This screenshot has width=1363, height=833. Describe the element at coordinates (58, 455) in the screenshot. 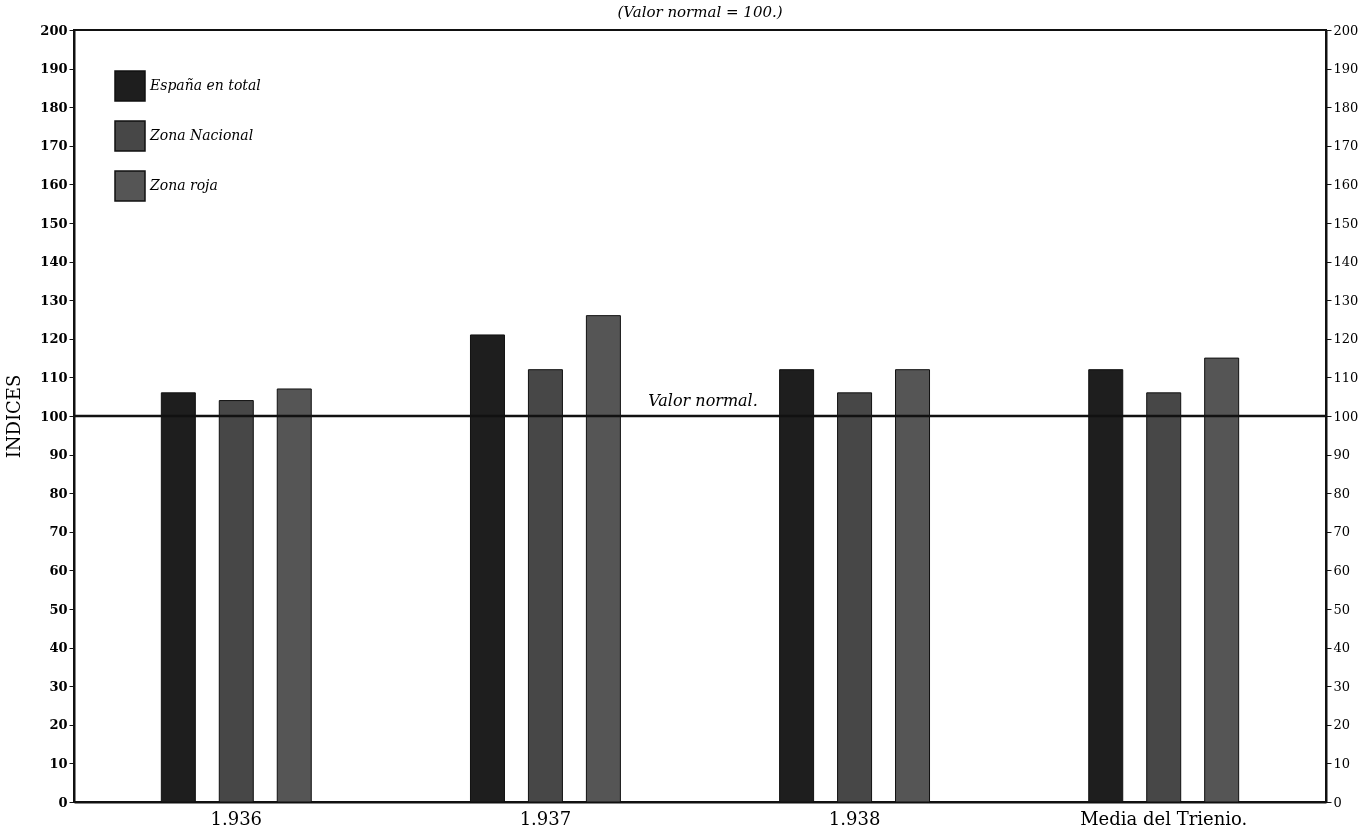

I see `y-tick-label: 90` at that location.